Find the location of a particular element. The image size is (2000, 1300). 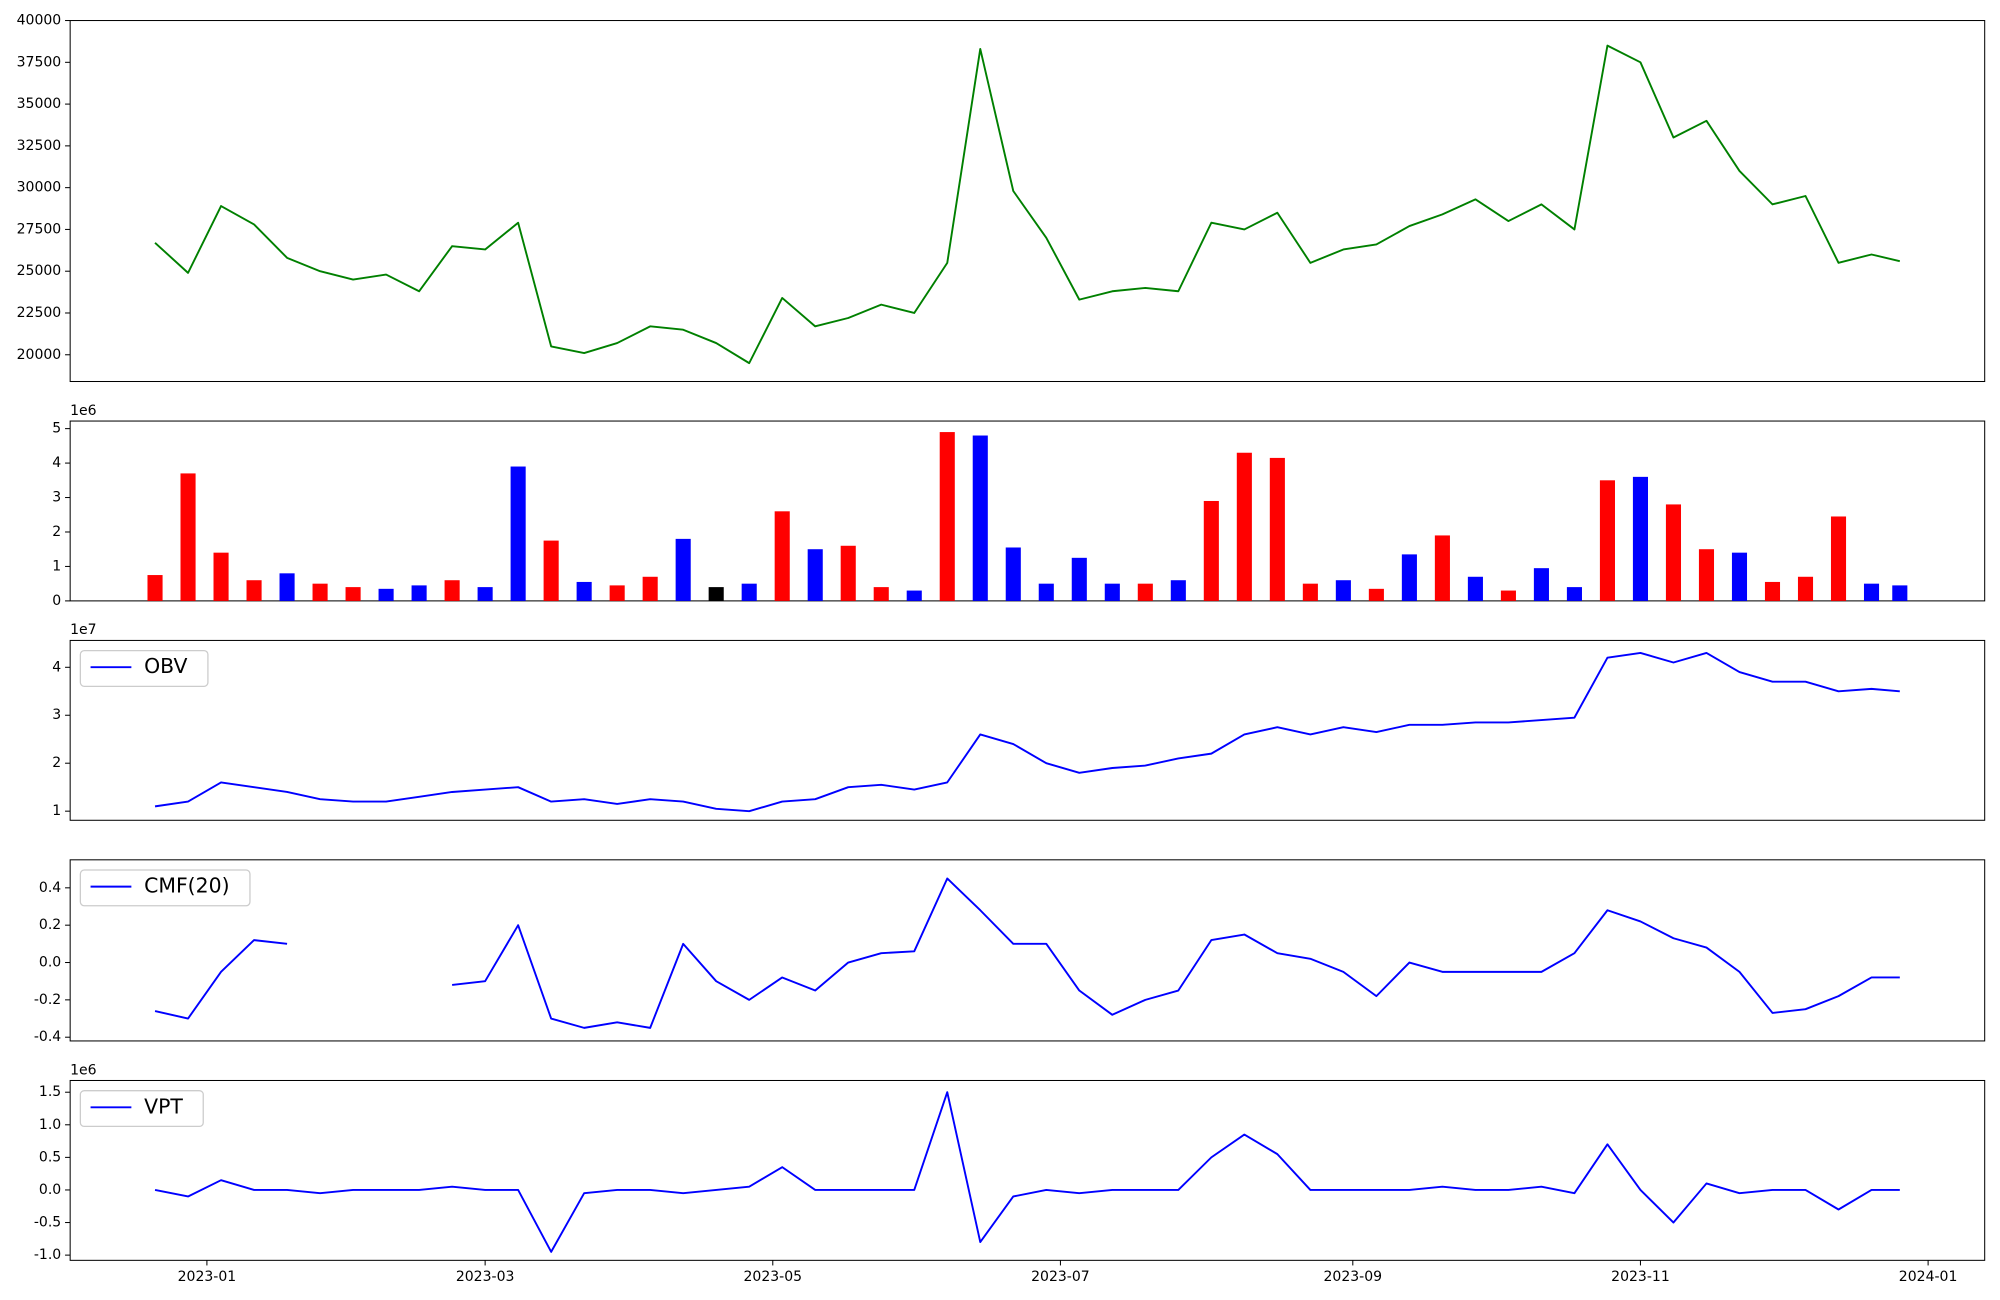

legend-label: VPT is located at coordinates (163, 1106).